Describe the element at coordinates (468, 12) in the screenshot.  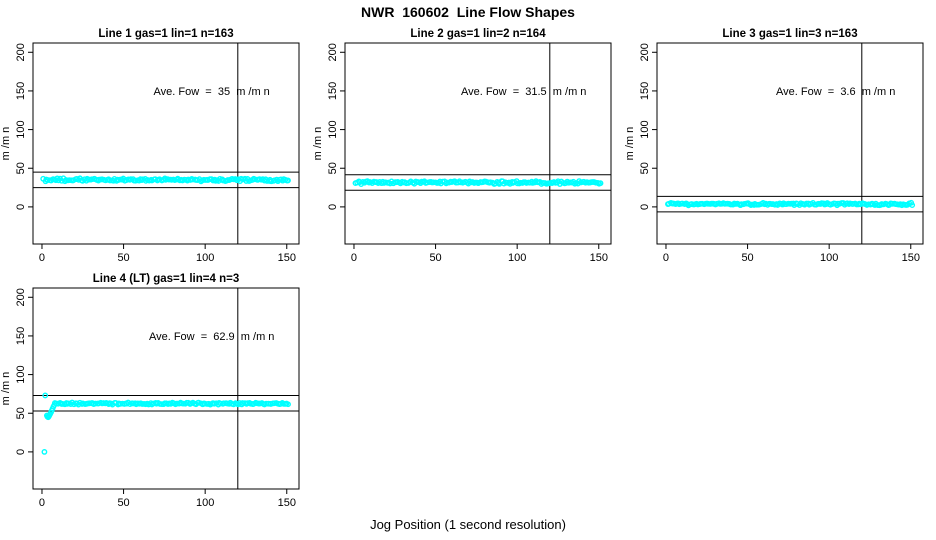
I see `figure-title: NWR 160602 Line Flow Shapes` at that location.